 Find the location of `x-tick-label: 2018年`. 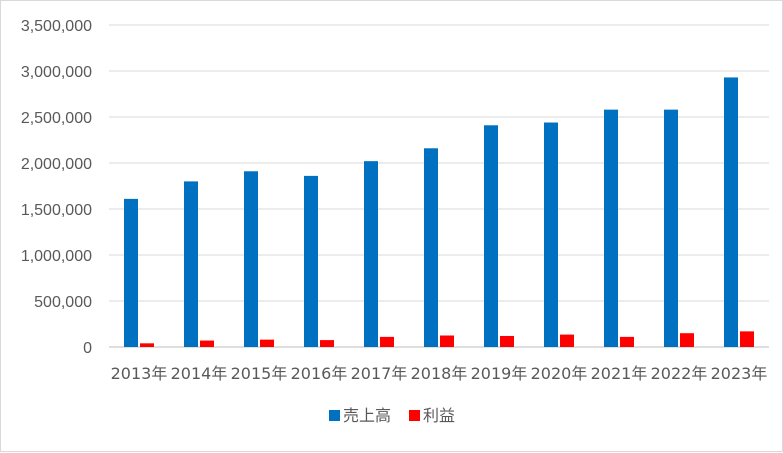

x-tick-label: 2018年 is located at coordinates (439, 373).